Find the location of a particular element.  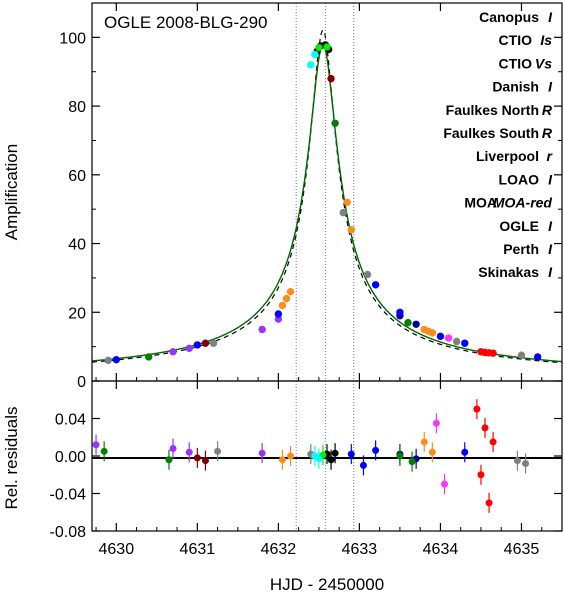

y-axis-label-top: Amplification is located at coordinates (11, 192).